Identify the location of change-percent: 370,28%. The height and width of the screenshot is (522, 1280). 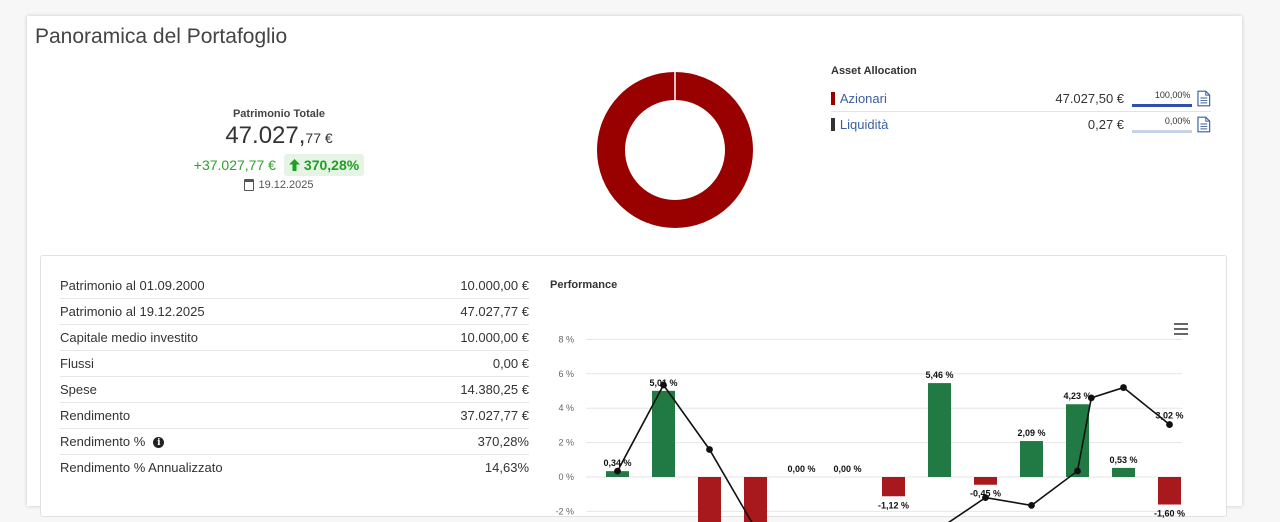
(331, 165).